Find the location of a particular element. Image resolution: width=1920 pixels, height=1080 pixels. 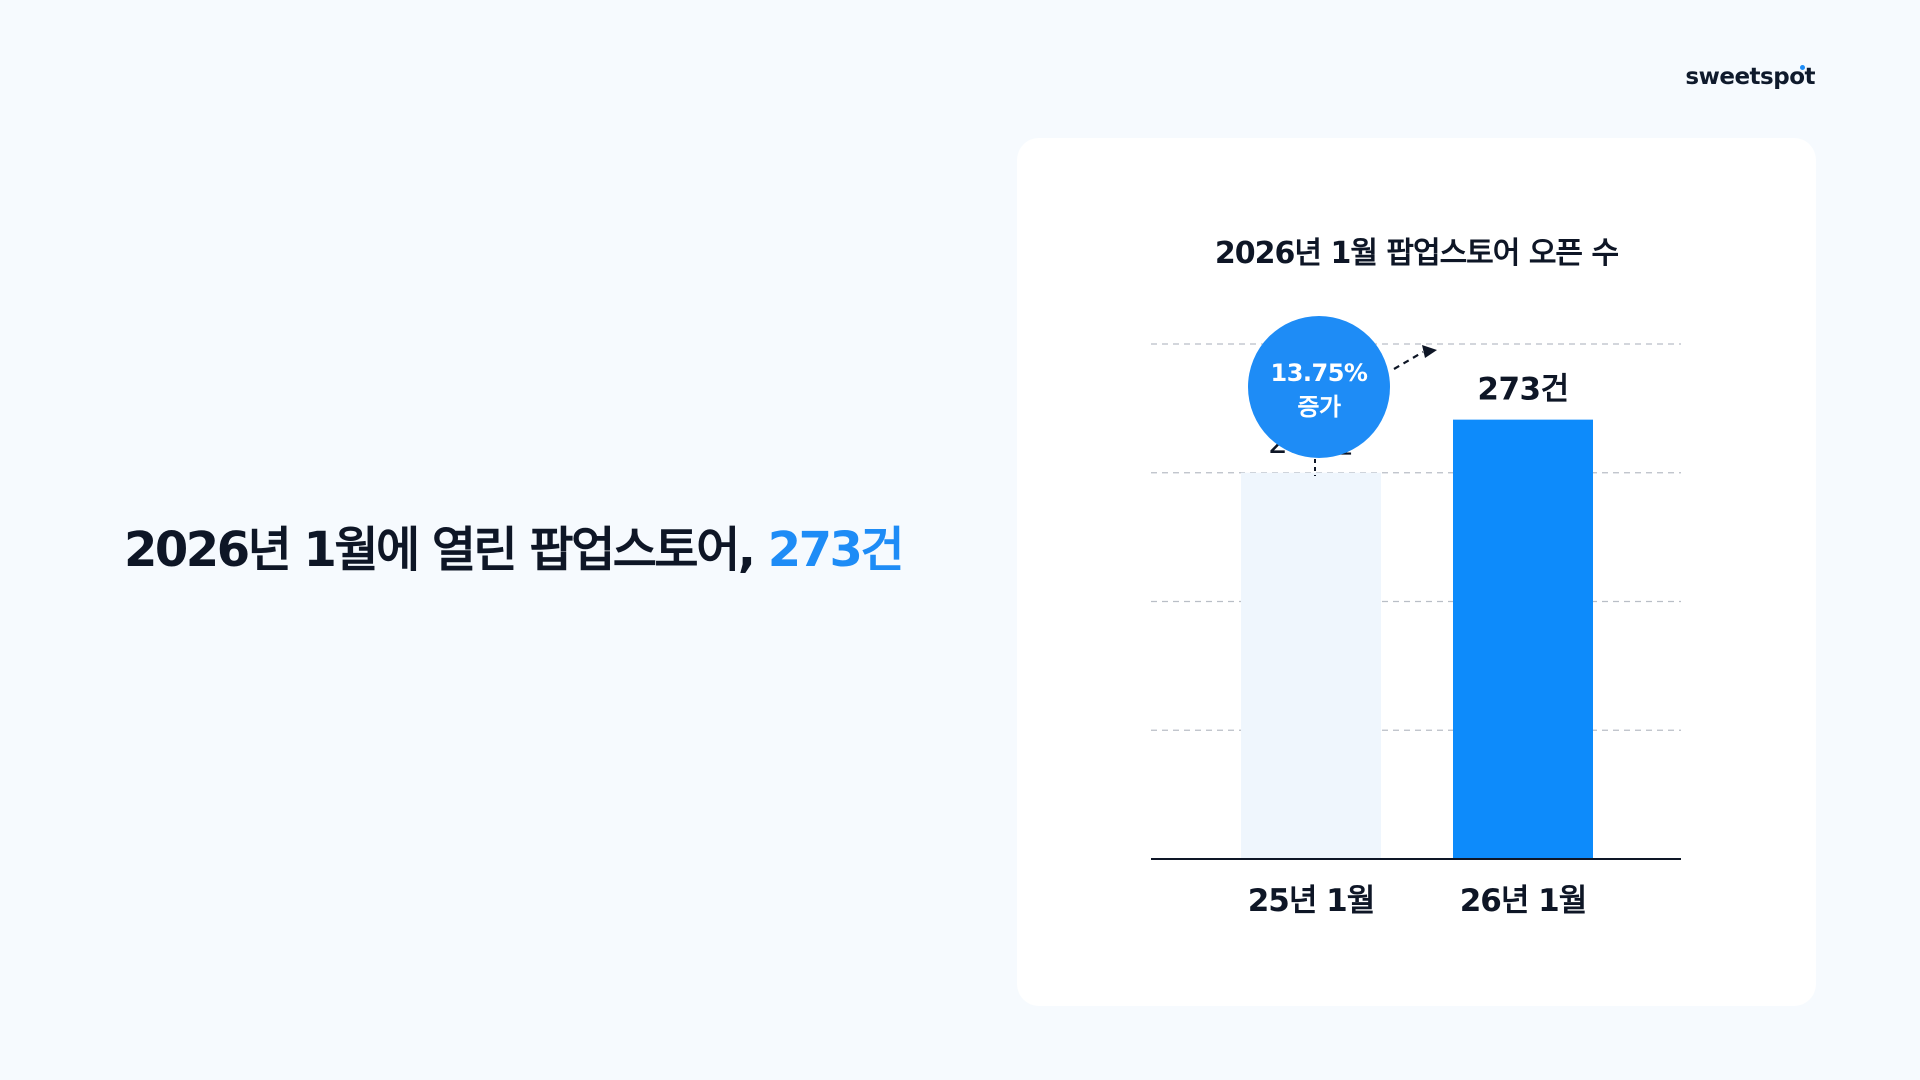

brand-logo-text: sweetspot is located at coordinates (1750, 77).